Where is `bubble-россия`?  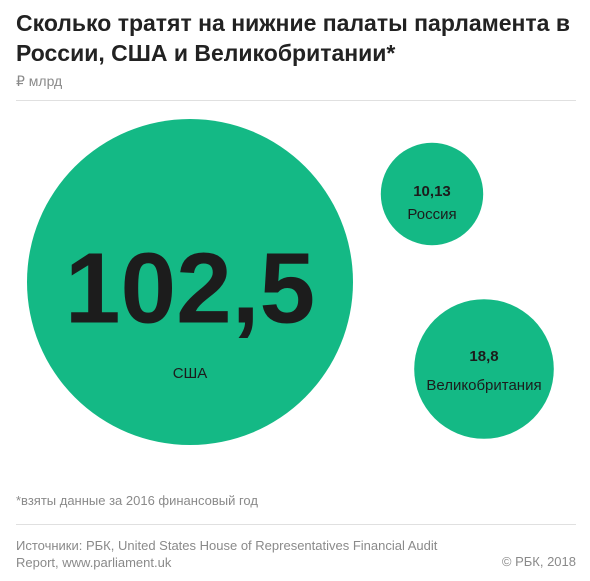 bubble-россия is located at coordinates (432, 194).